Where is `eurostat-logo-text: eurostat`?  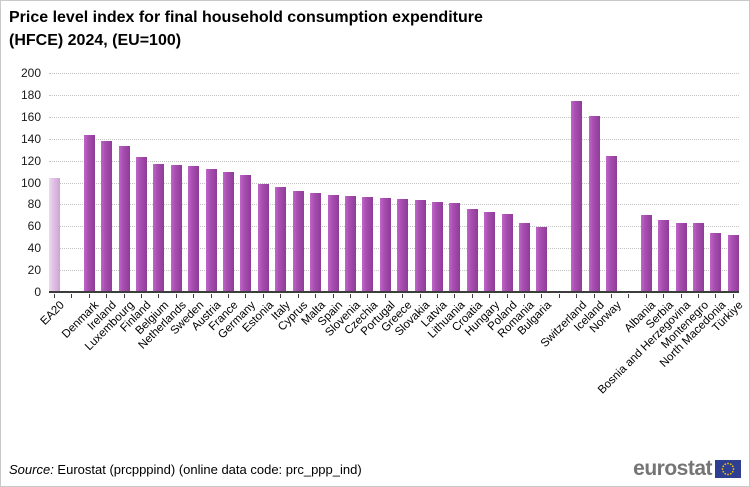
eurostat-logo-text: eurostat is located at coordinates (672, 468).